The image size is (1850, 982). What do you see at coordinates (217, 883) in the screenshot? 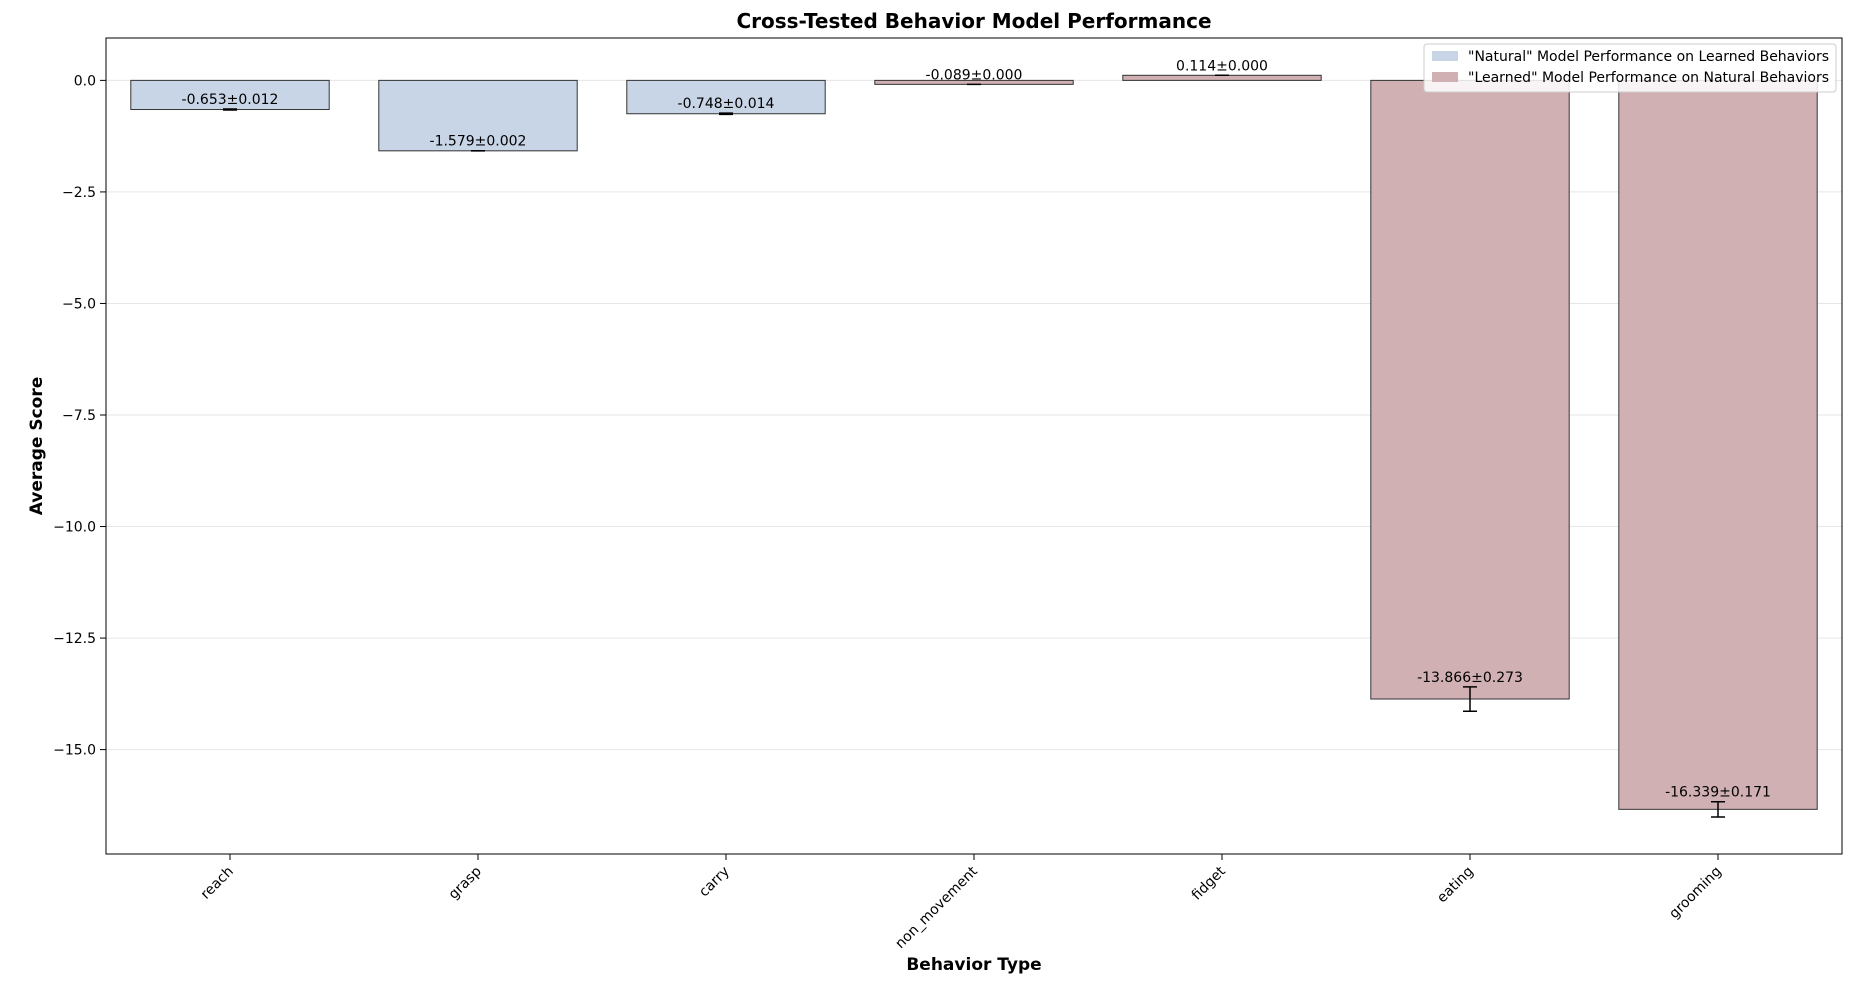
I see `x-tick-label: reach` at bounding box center [217, 883].